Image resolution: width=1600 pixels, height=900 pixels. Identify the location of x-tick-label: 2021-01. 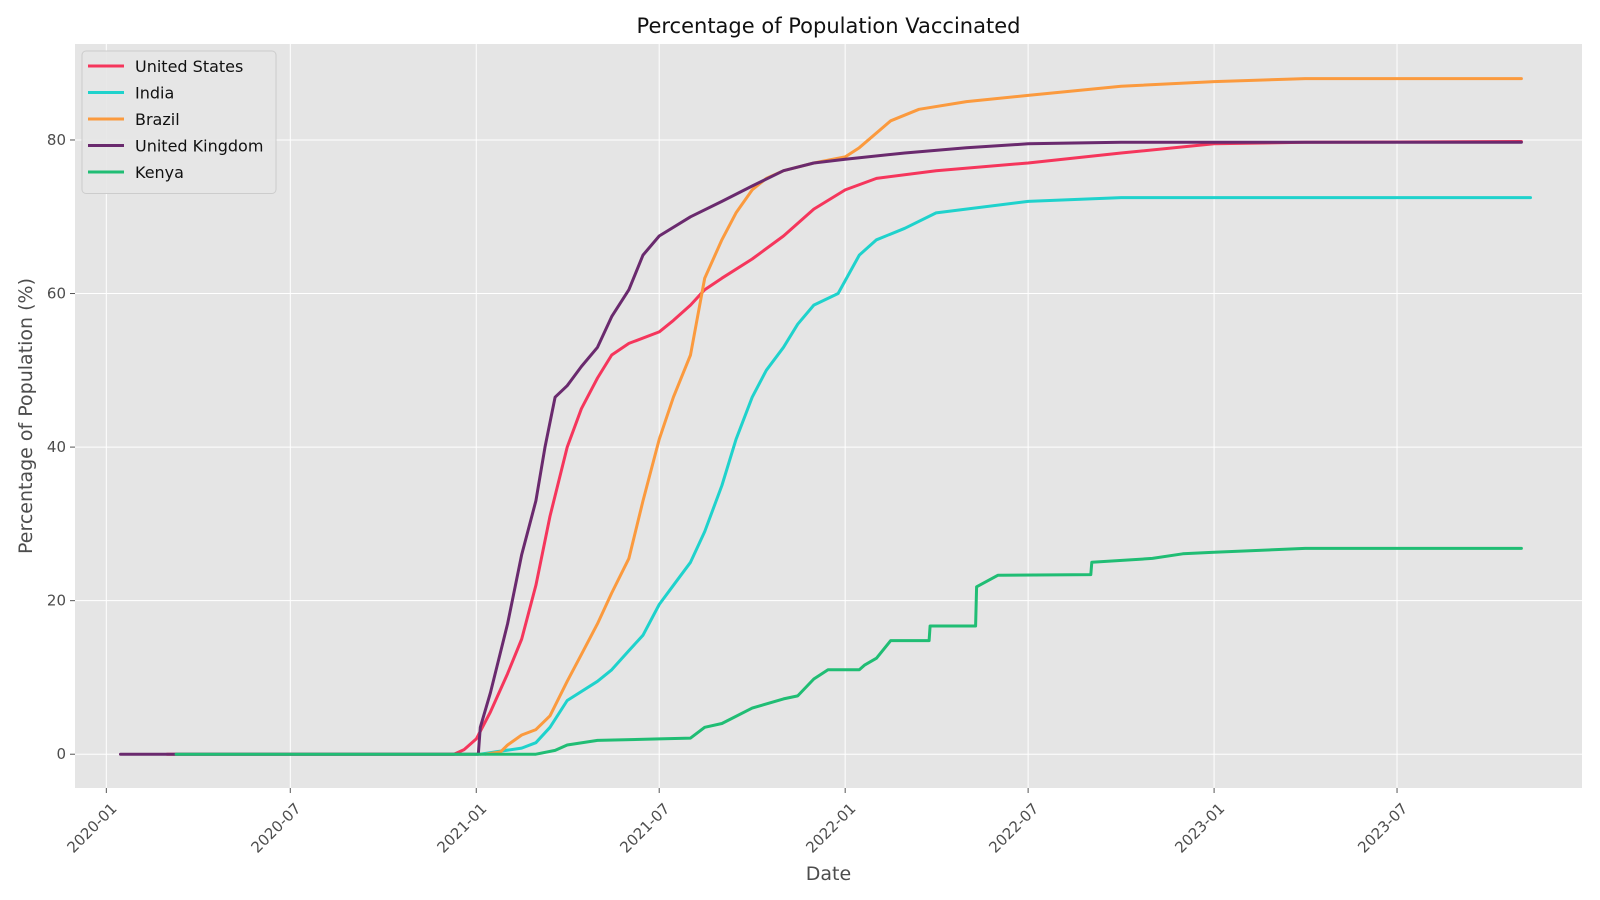
(461, 828).